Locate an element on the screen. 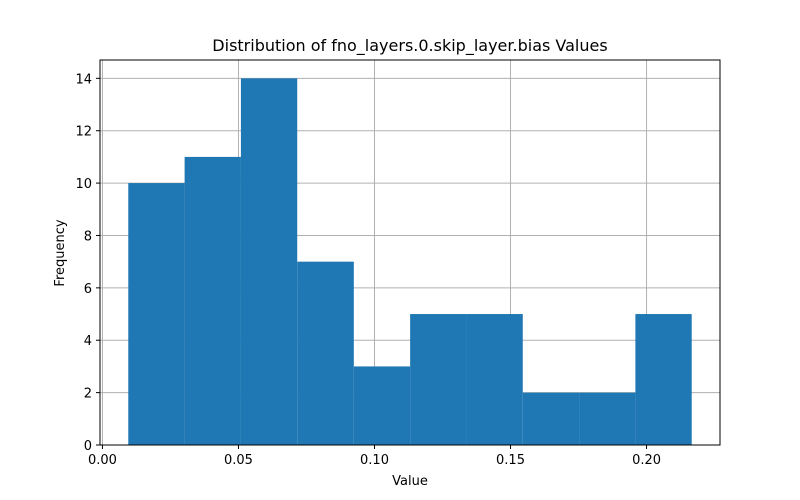 The width and height of the screenshot is (800, 500). y-tick-label: 4 is located at coordinates (88, 341).